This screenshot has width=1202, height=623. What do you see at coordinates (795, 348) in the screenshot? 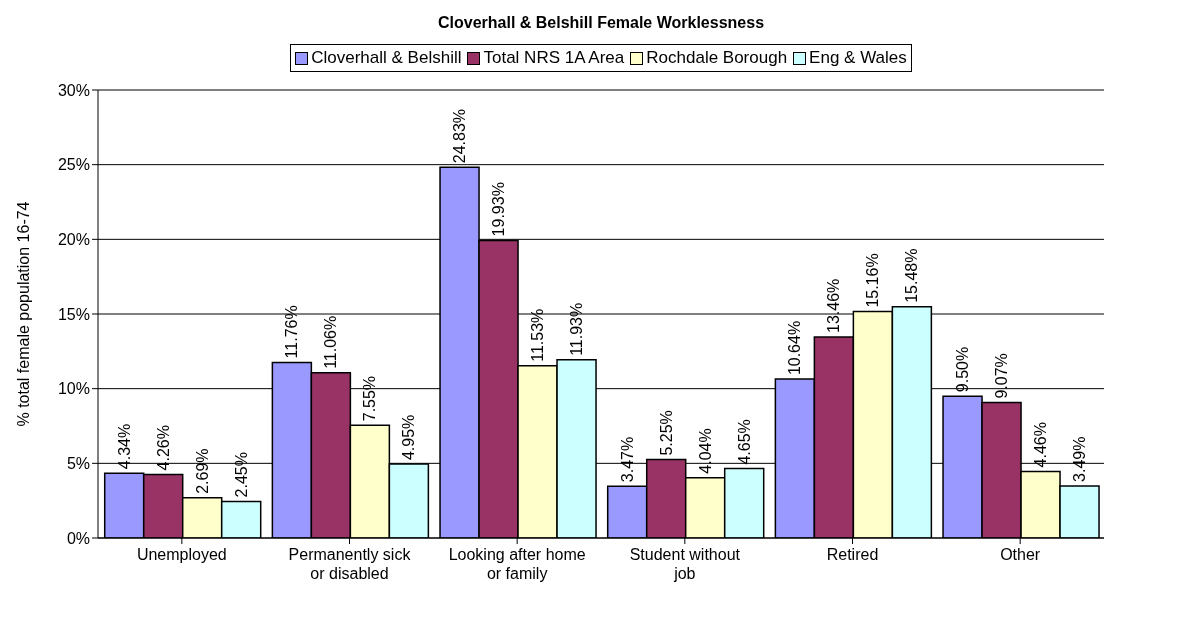
I see `data-label: 10.64%` at bounding box center [795, 348].